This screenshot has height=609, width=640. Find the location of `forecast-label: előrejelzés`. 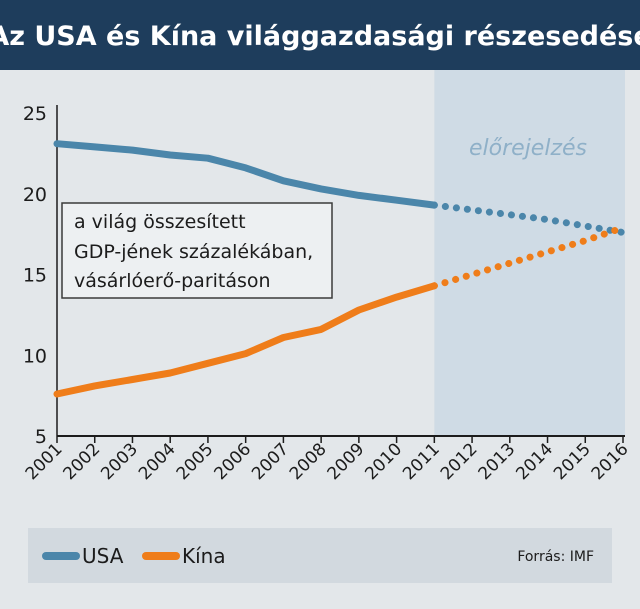

forecast-label: előrejelzés is located at coordinates (528, 148).